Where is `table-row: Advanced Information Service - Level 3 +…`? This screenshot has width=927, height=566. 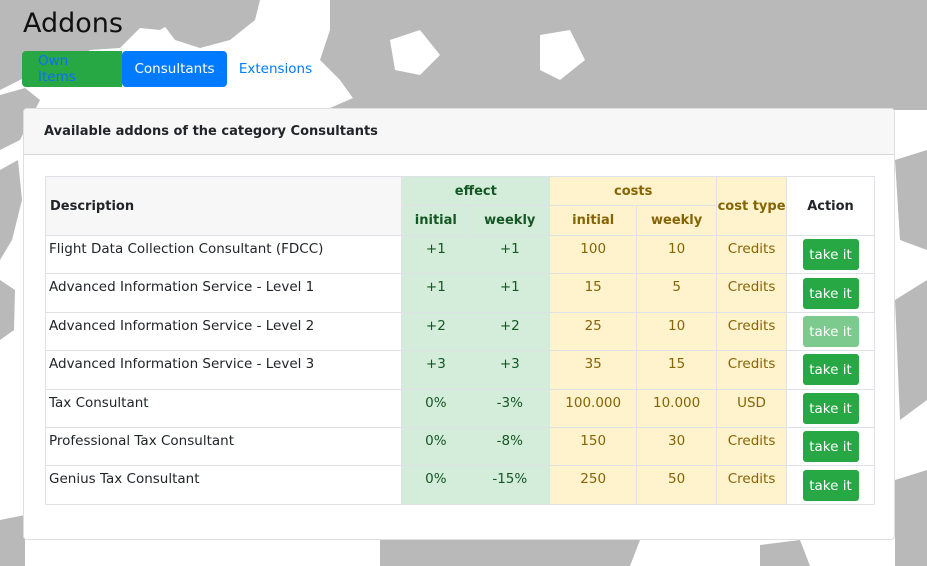 table-row: Advanced Information Service - Level 3 +… is located at coordinates (459, 370).